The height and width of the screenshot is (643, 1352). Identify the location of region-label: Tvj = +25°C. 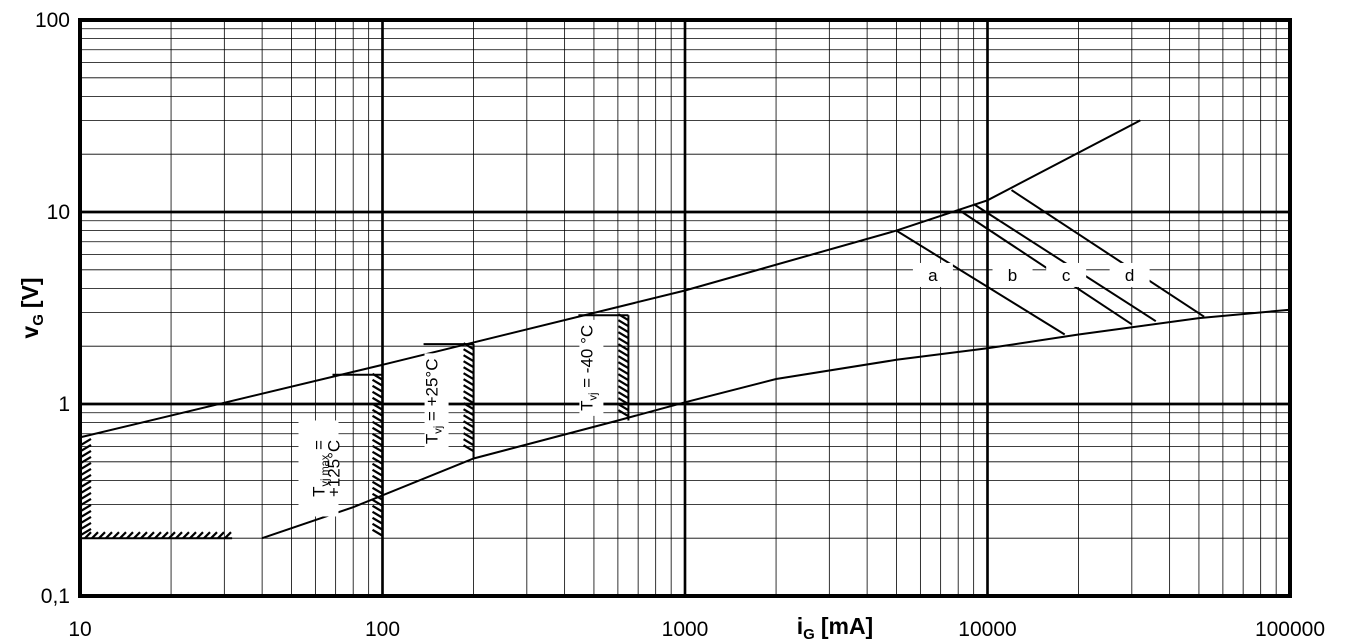
(434, 402).